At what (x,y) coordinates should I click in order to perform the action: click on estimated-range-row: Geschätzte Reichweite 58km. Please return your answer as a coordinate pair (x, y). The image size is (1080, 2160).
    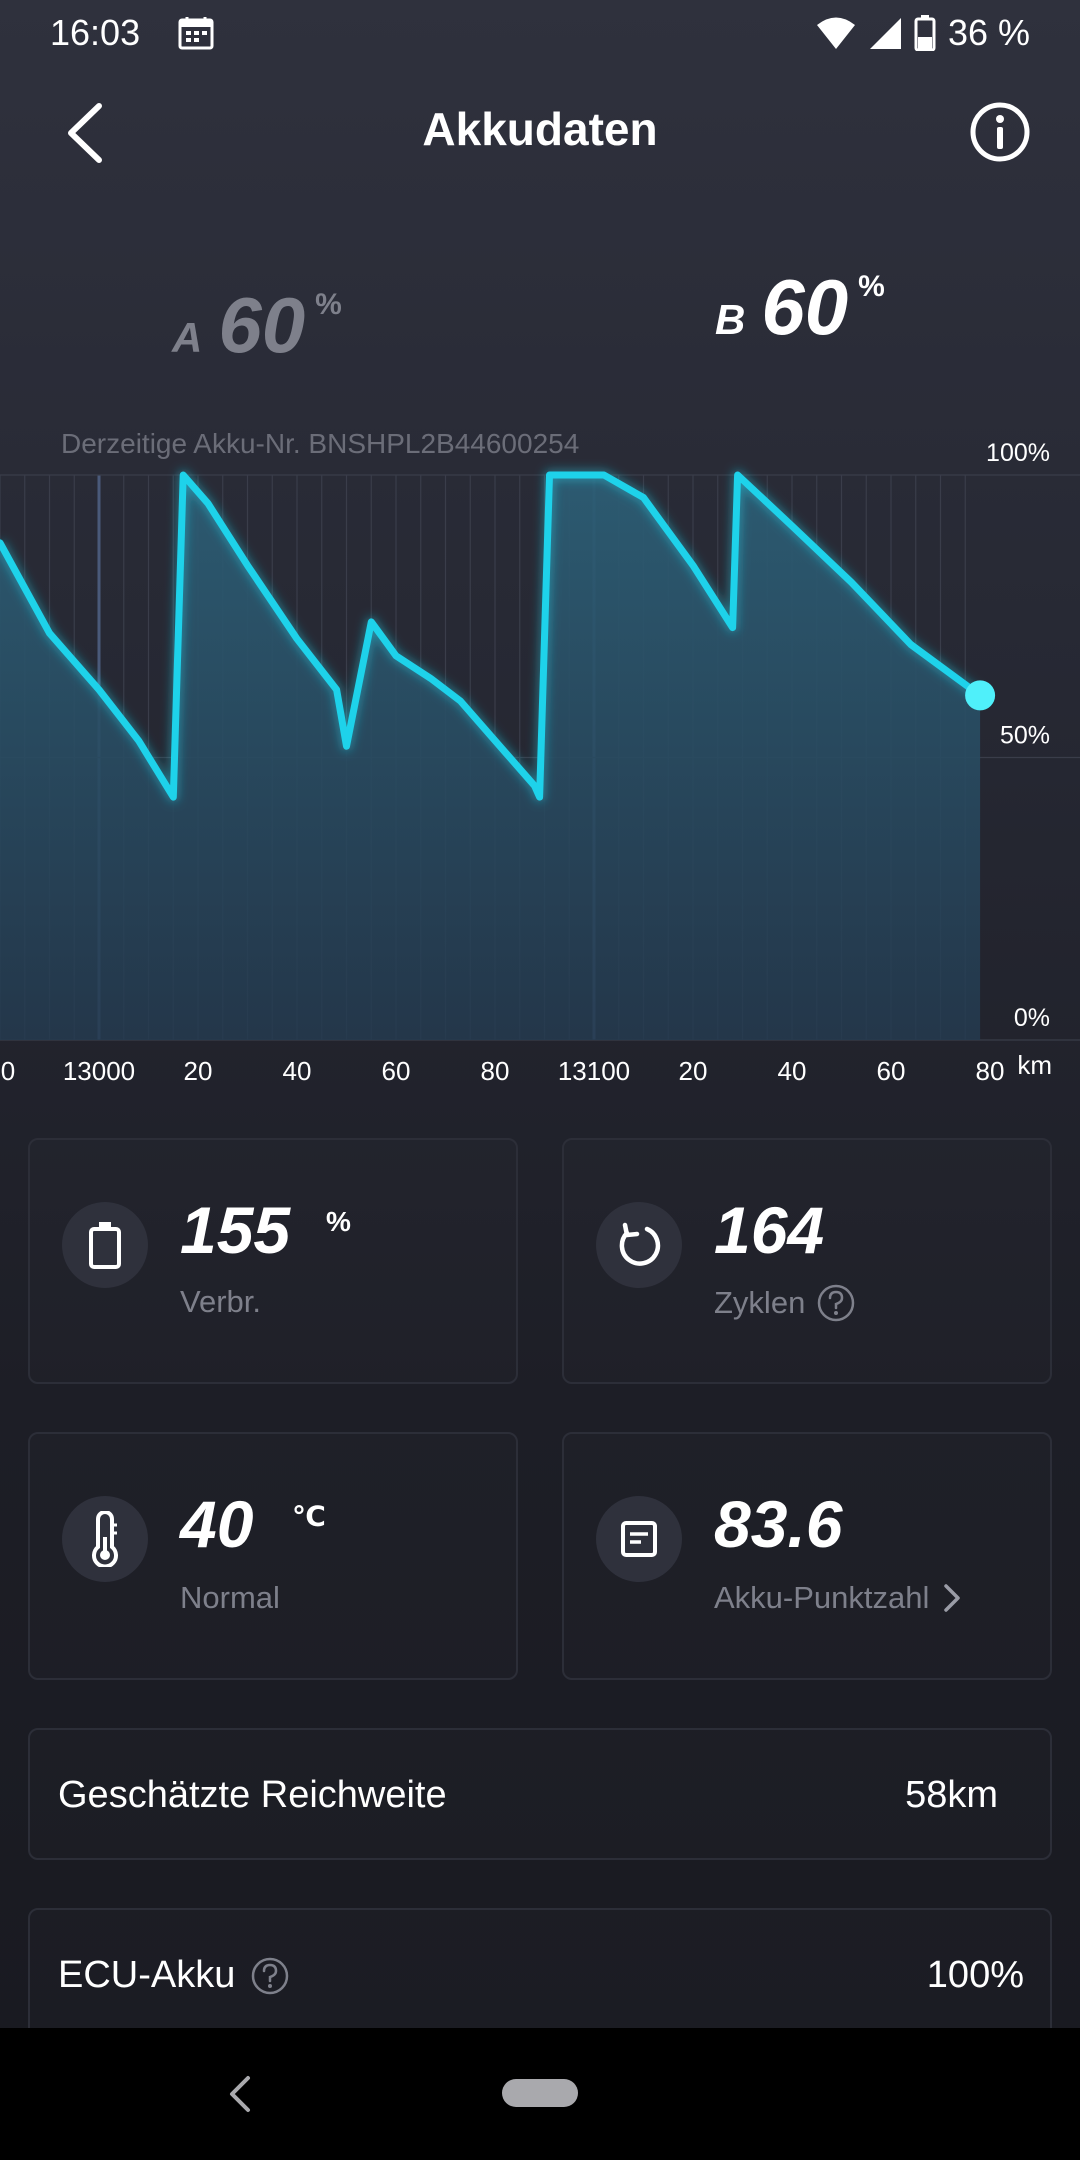
    Looking at the image, I should click on (540, 1794).